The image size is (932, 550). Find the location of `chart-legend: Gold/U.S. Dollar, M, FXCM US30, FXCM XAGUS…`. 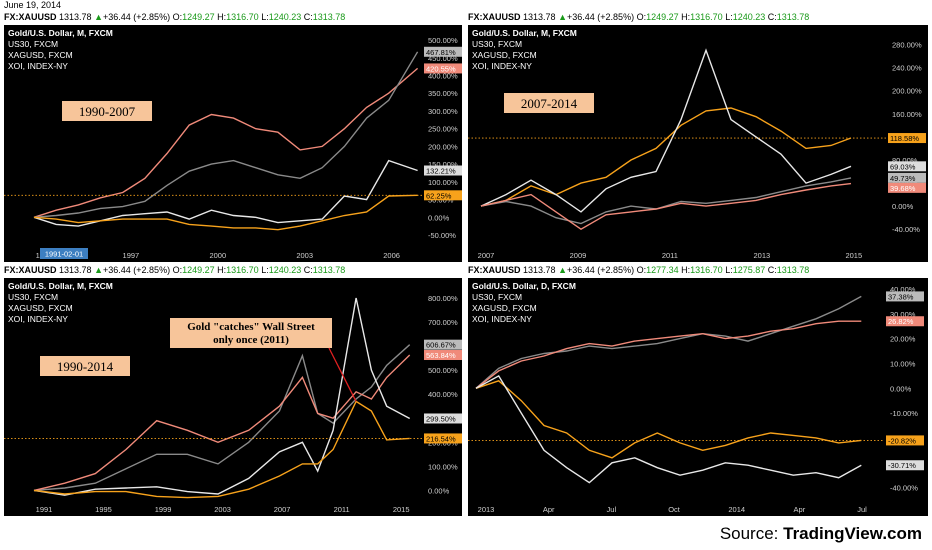

chart-legend: Gold/U.S. Dollar, M, FXCM US30, FXCM XAGUS… is located at coordinates (60, 50).